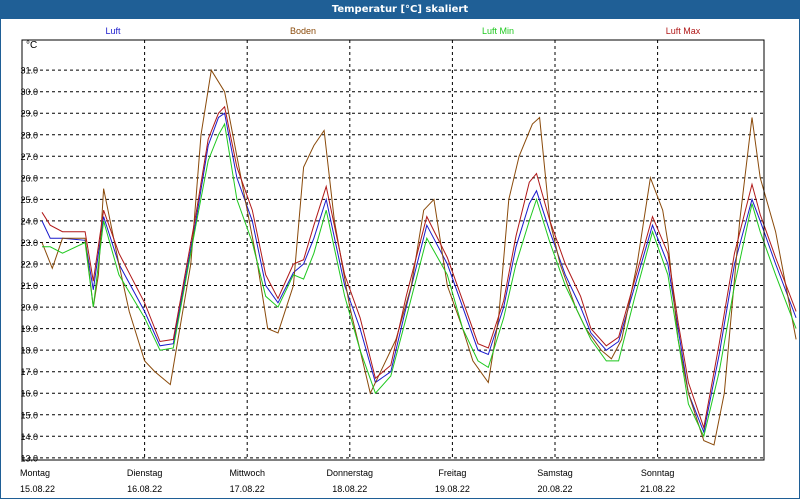 This screenshot has width=800, height=500. What do you see at coordinates (400, 9) in the screenshot?
I see `chart-title: Temperatur [°C] skaliert` at bounding box center [400, 9].